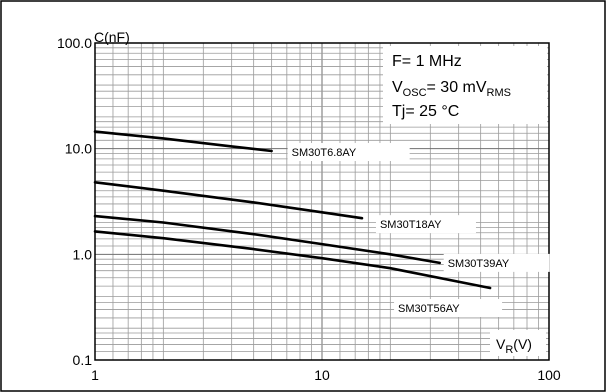  What do you see at coordinates (228, 200) in the screenshot?
I see `curve-sm30t18ay` at bounding box center [228, 200].